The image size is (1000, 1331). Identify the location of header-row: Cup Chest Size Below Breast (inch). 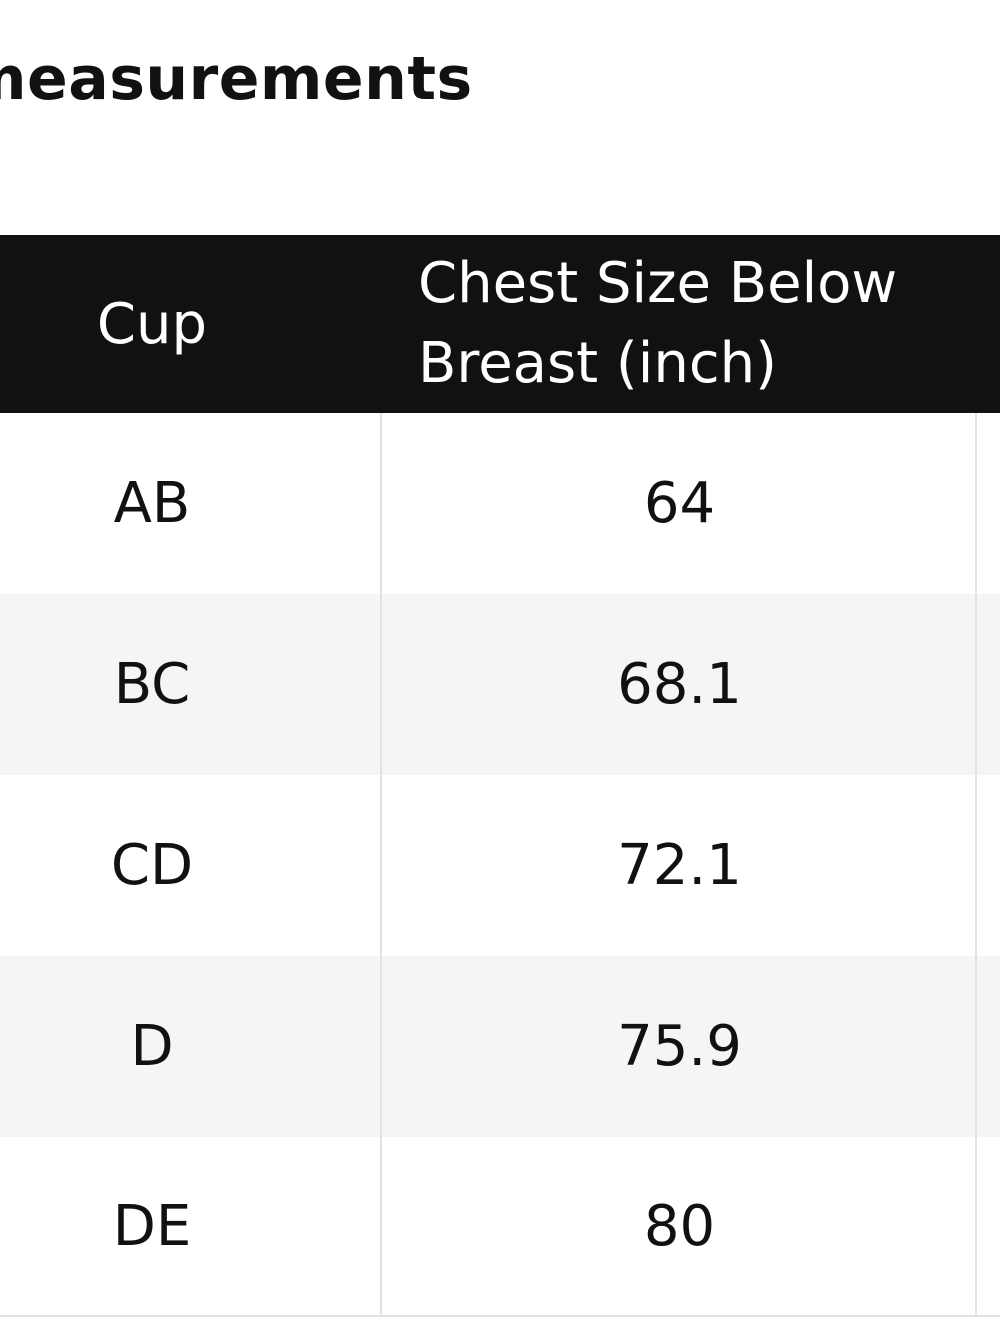
(500, 324).